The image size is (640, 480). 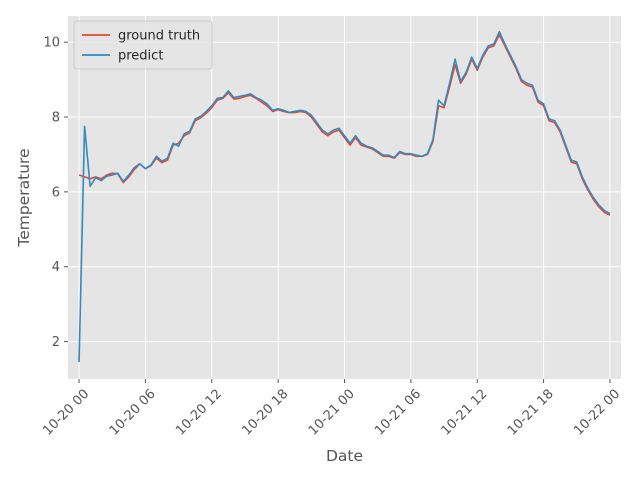 What do you see at coordinates (159, 36) in the screenshot?
I see `legend-label: ground truth` at bounding box center [159, 36].